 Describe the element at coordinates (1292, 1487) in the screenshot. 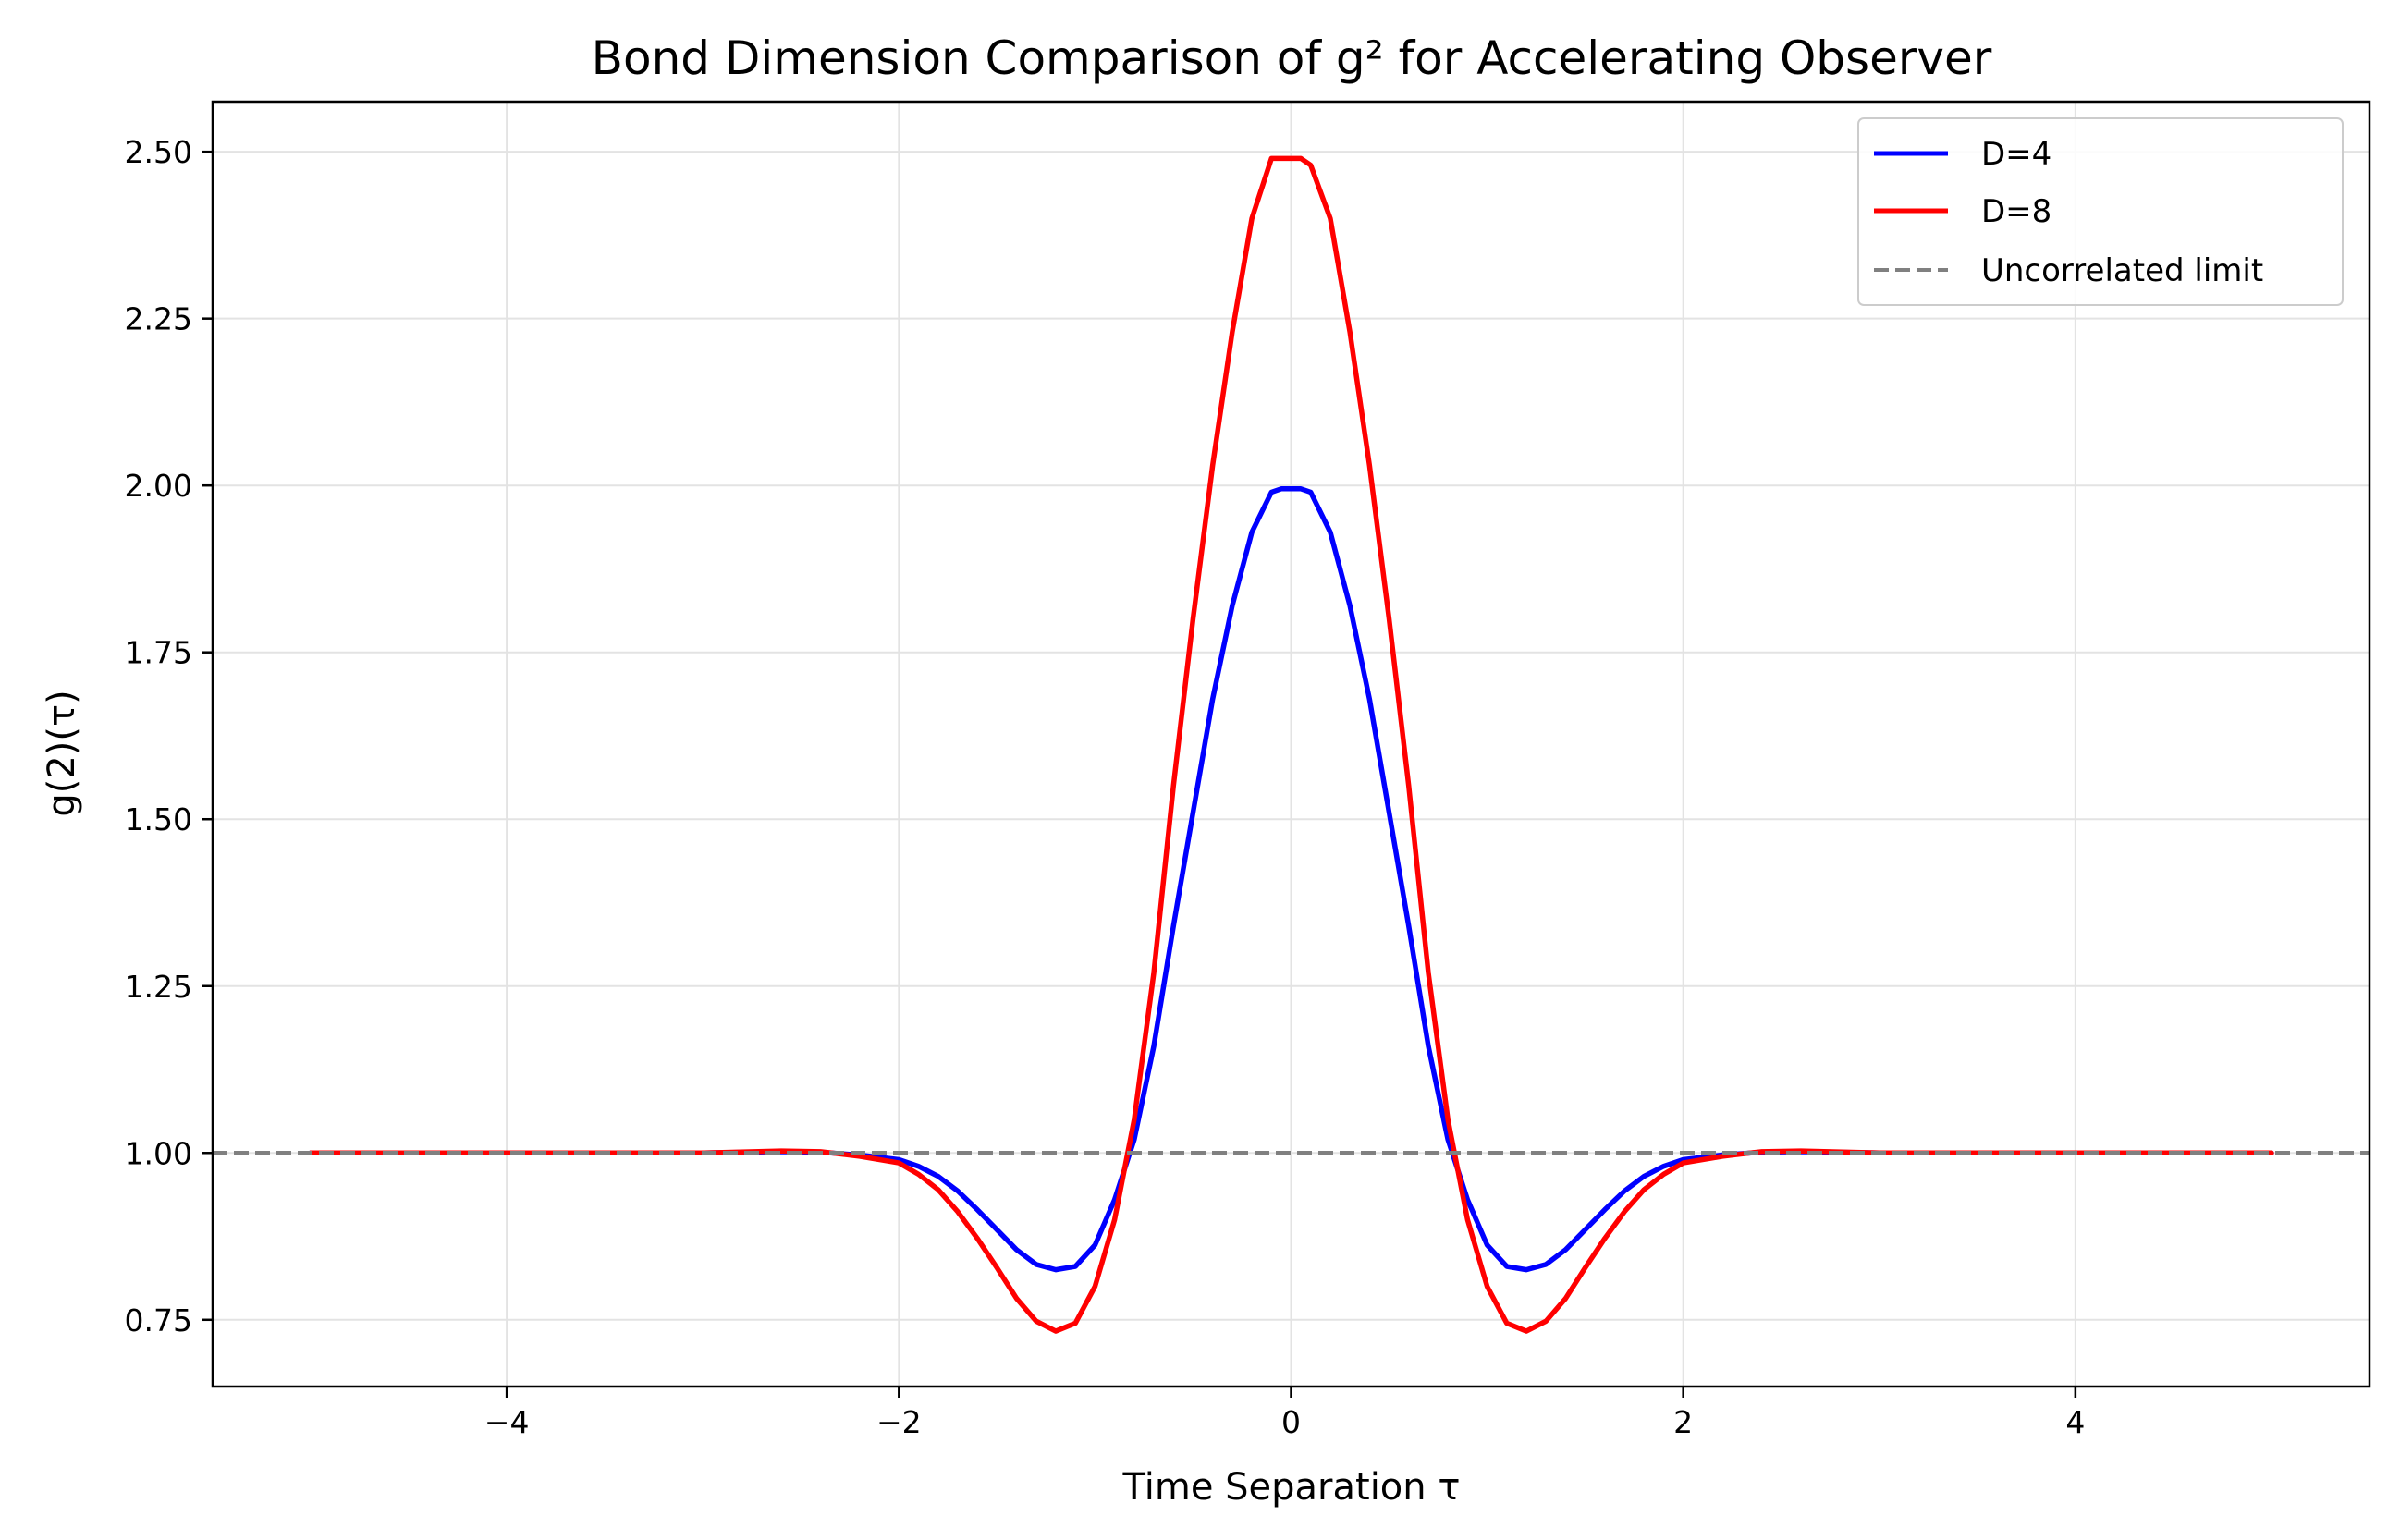

I see `x-axis-label: Time Separation τ` at that location.